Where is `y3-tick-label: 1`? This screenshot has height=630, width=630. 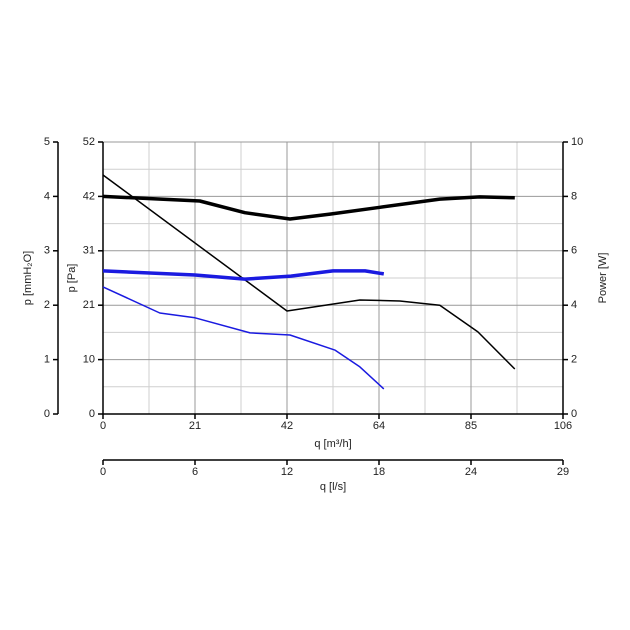 y3-tick-label: 1 is located at coordinates (47, 360).